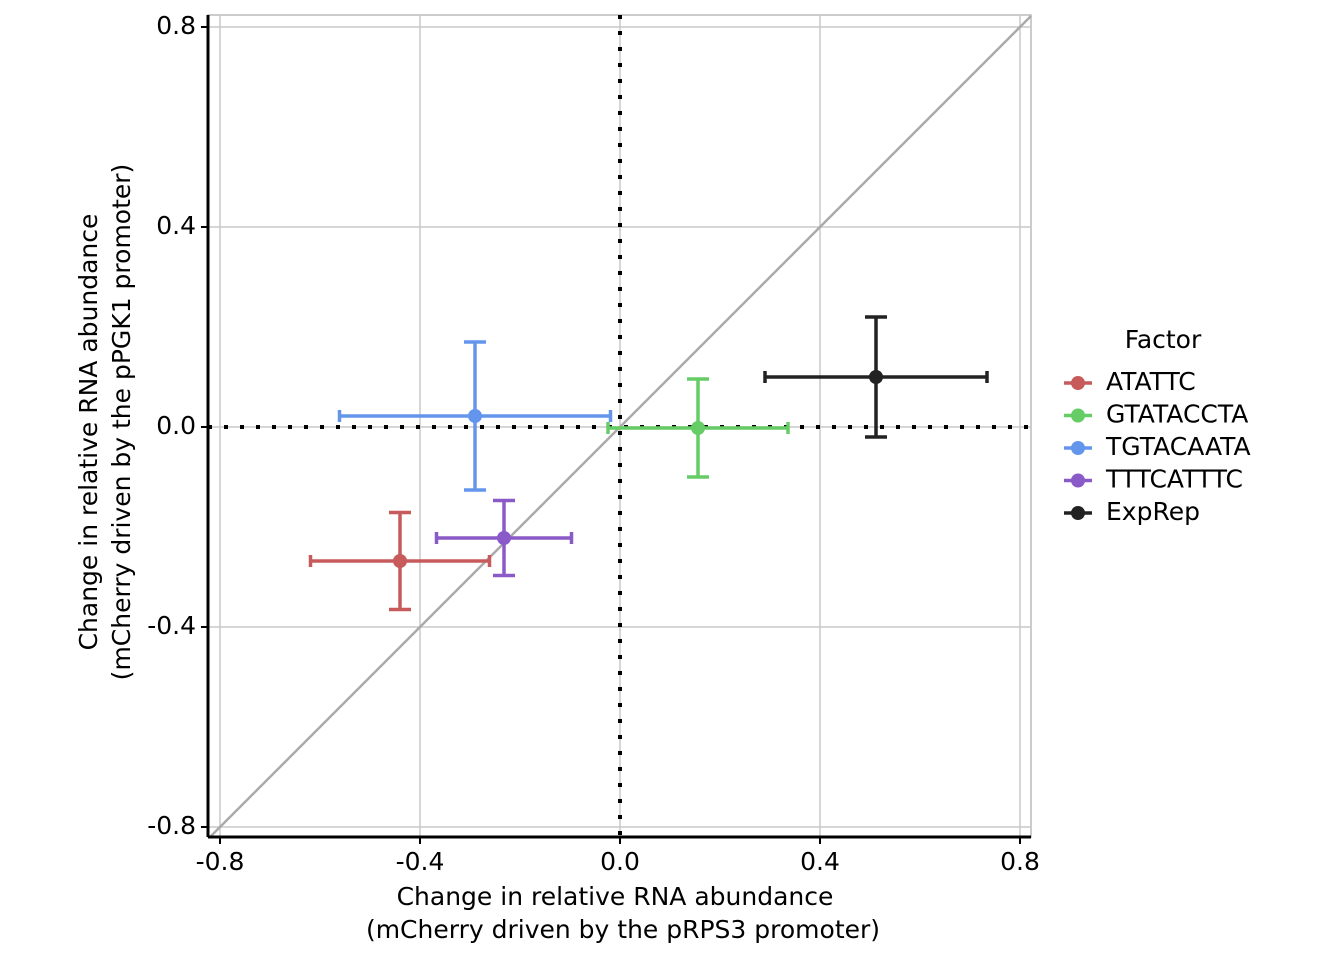 This screenshot has height=964, width=1344. What do you see at coordinates (176, 425) in the screenshot?
I see `y-tick-label: 0.0` at bounding box center [176, 425].